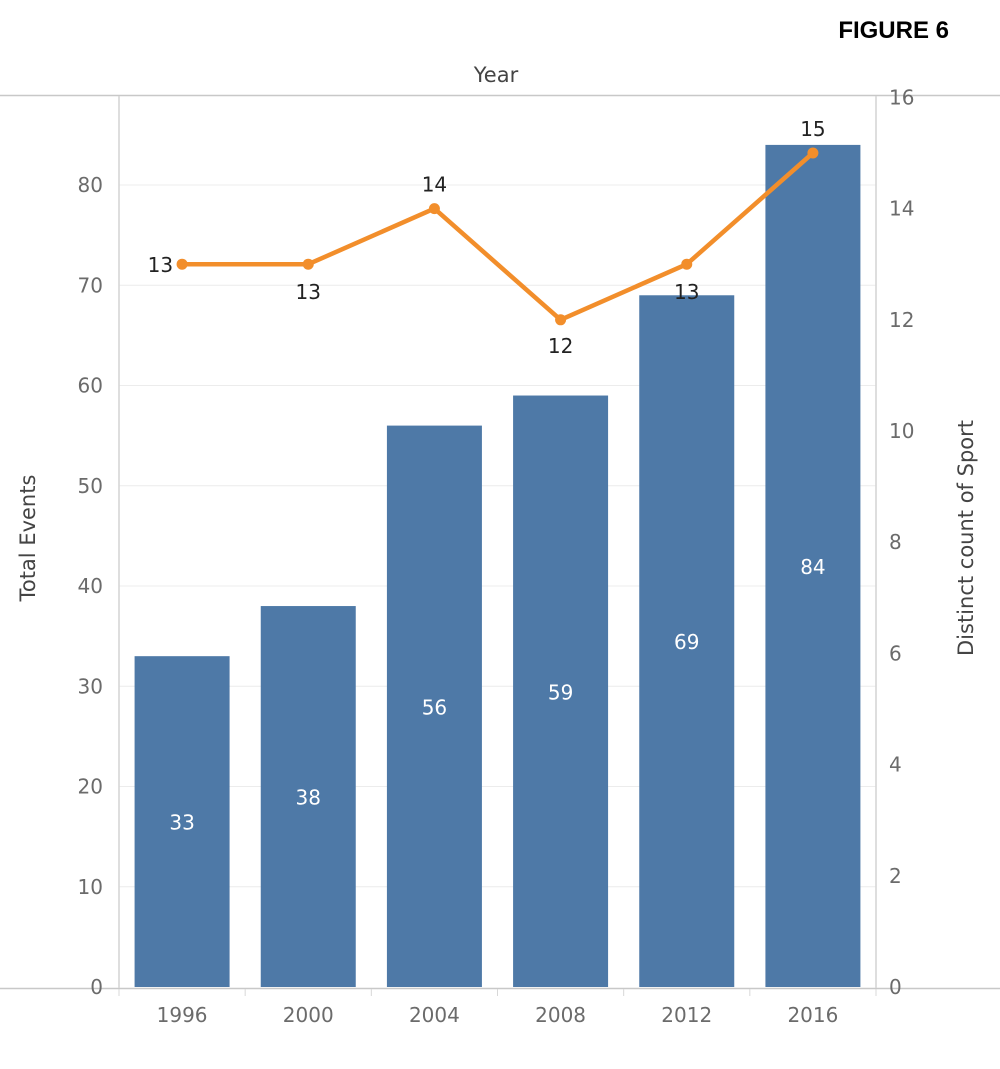 The image size is (1000, 1069). I want to click on bar-2000, so click(308, 796).